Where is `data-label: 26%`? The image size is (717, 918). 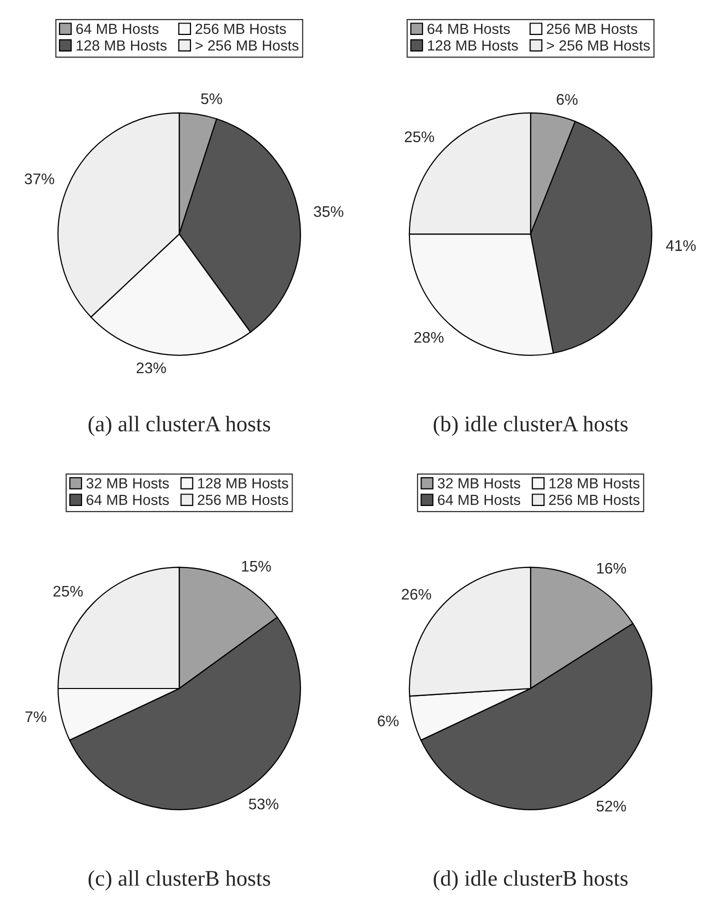
data-label: 26% is located at coordinates (417, 594).